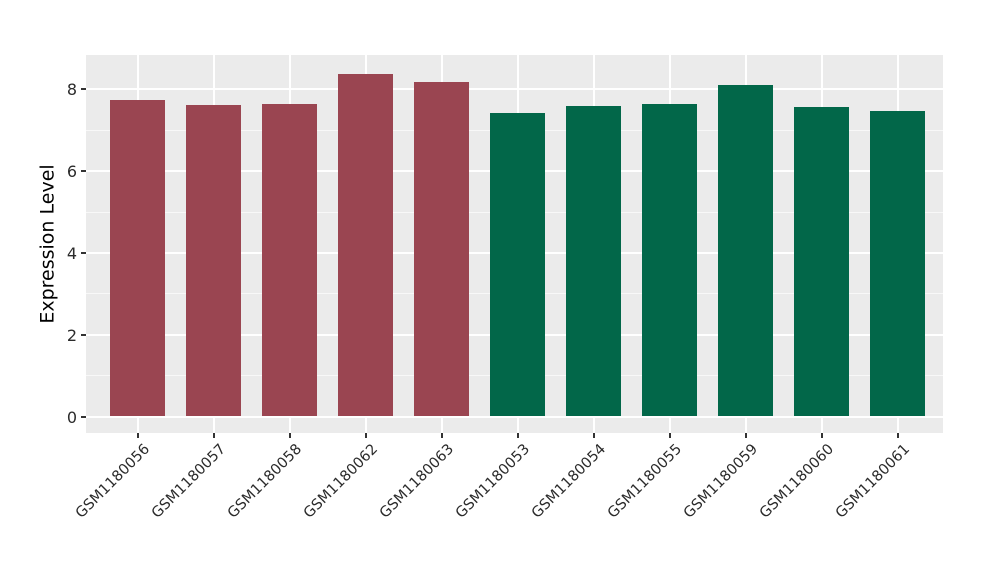 This screenshot has height=580, width=1000. I want to click on bar-GSM1180062, so click(365, 245).